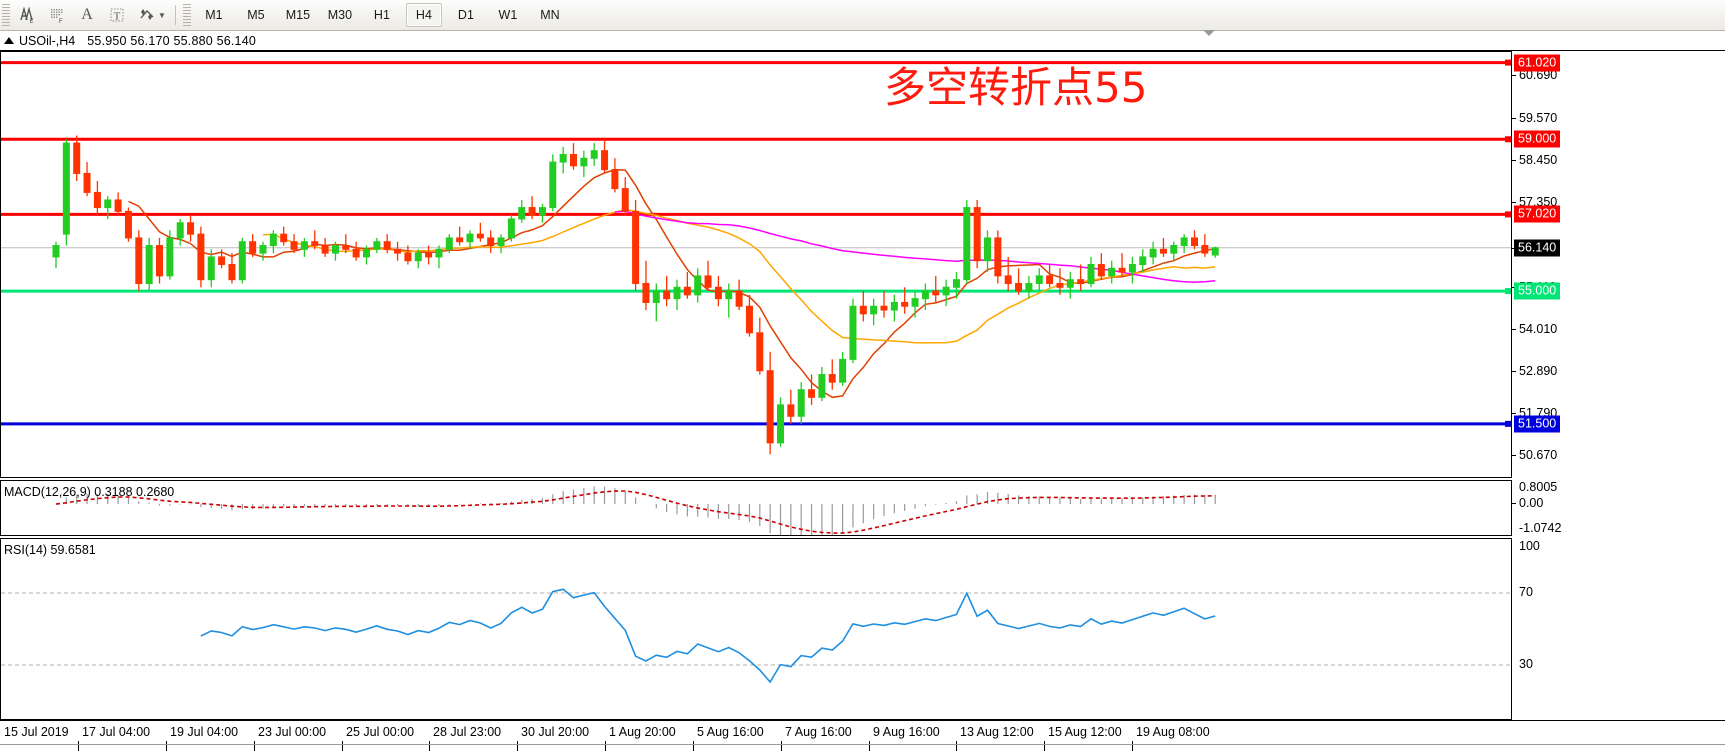 The height and width of the screenshot is (751, 1725). Describe the element at coordinates (87, 14) in the screenshot. I see `text-tool-icon: A` at that location.